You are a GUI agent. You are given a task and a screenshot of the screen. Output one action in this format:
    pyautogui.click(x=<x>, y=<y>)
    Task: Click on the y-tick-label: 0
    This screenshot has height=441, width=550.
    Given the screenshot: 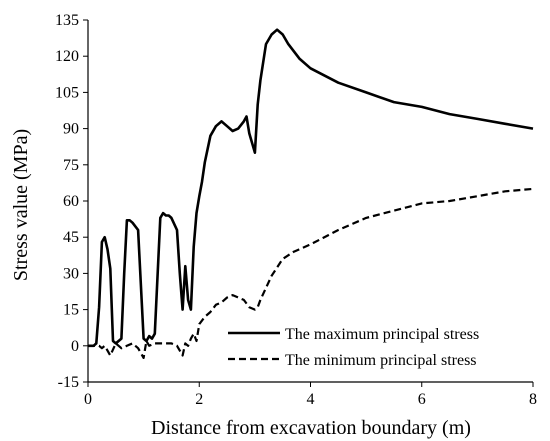 What is the action you would take?
    pyautogui.click(x=75, y=346)
    